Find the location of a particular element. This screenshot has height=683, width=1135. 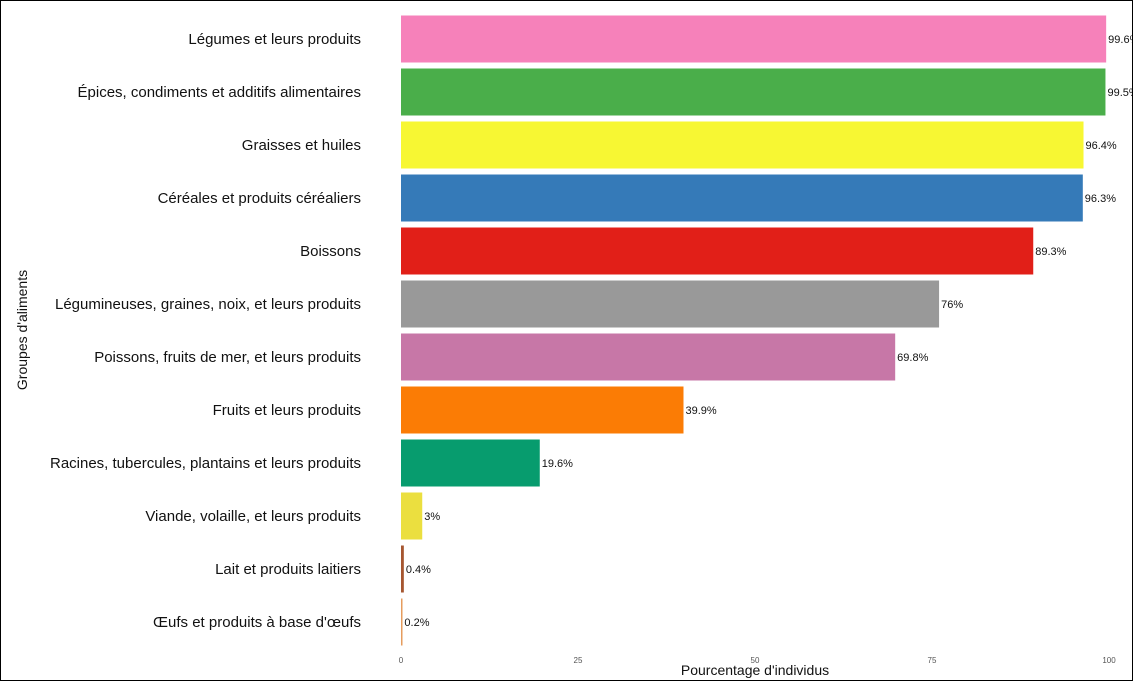

category-label: Céréales et produits céréaliers is located at coordinates (259, 198).